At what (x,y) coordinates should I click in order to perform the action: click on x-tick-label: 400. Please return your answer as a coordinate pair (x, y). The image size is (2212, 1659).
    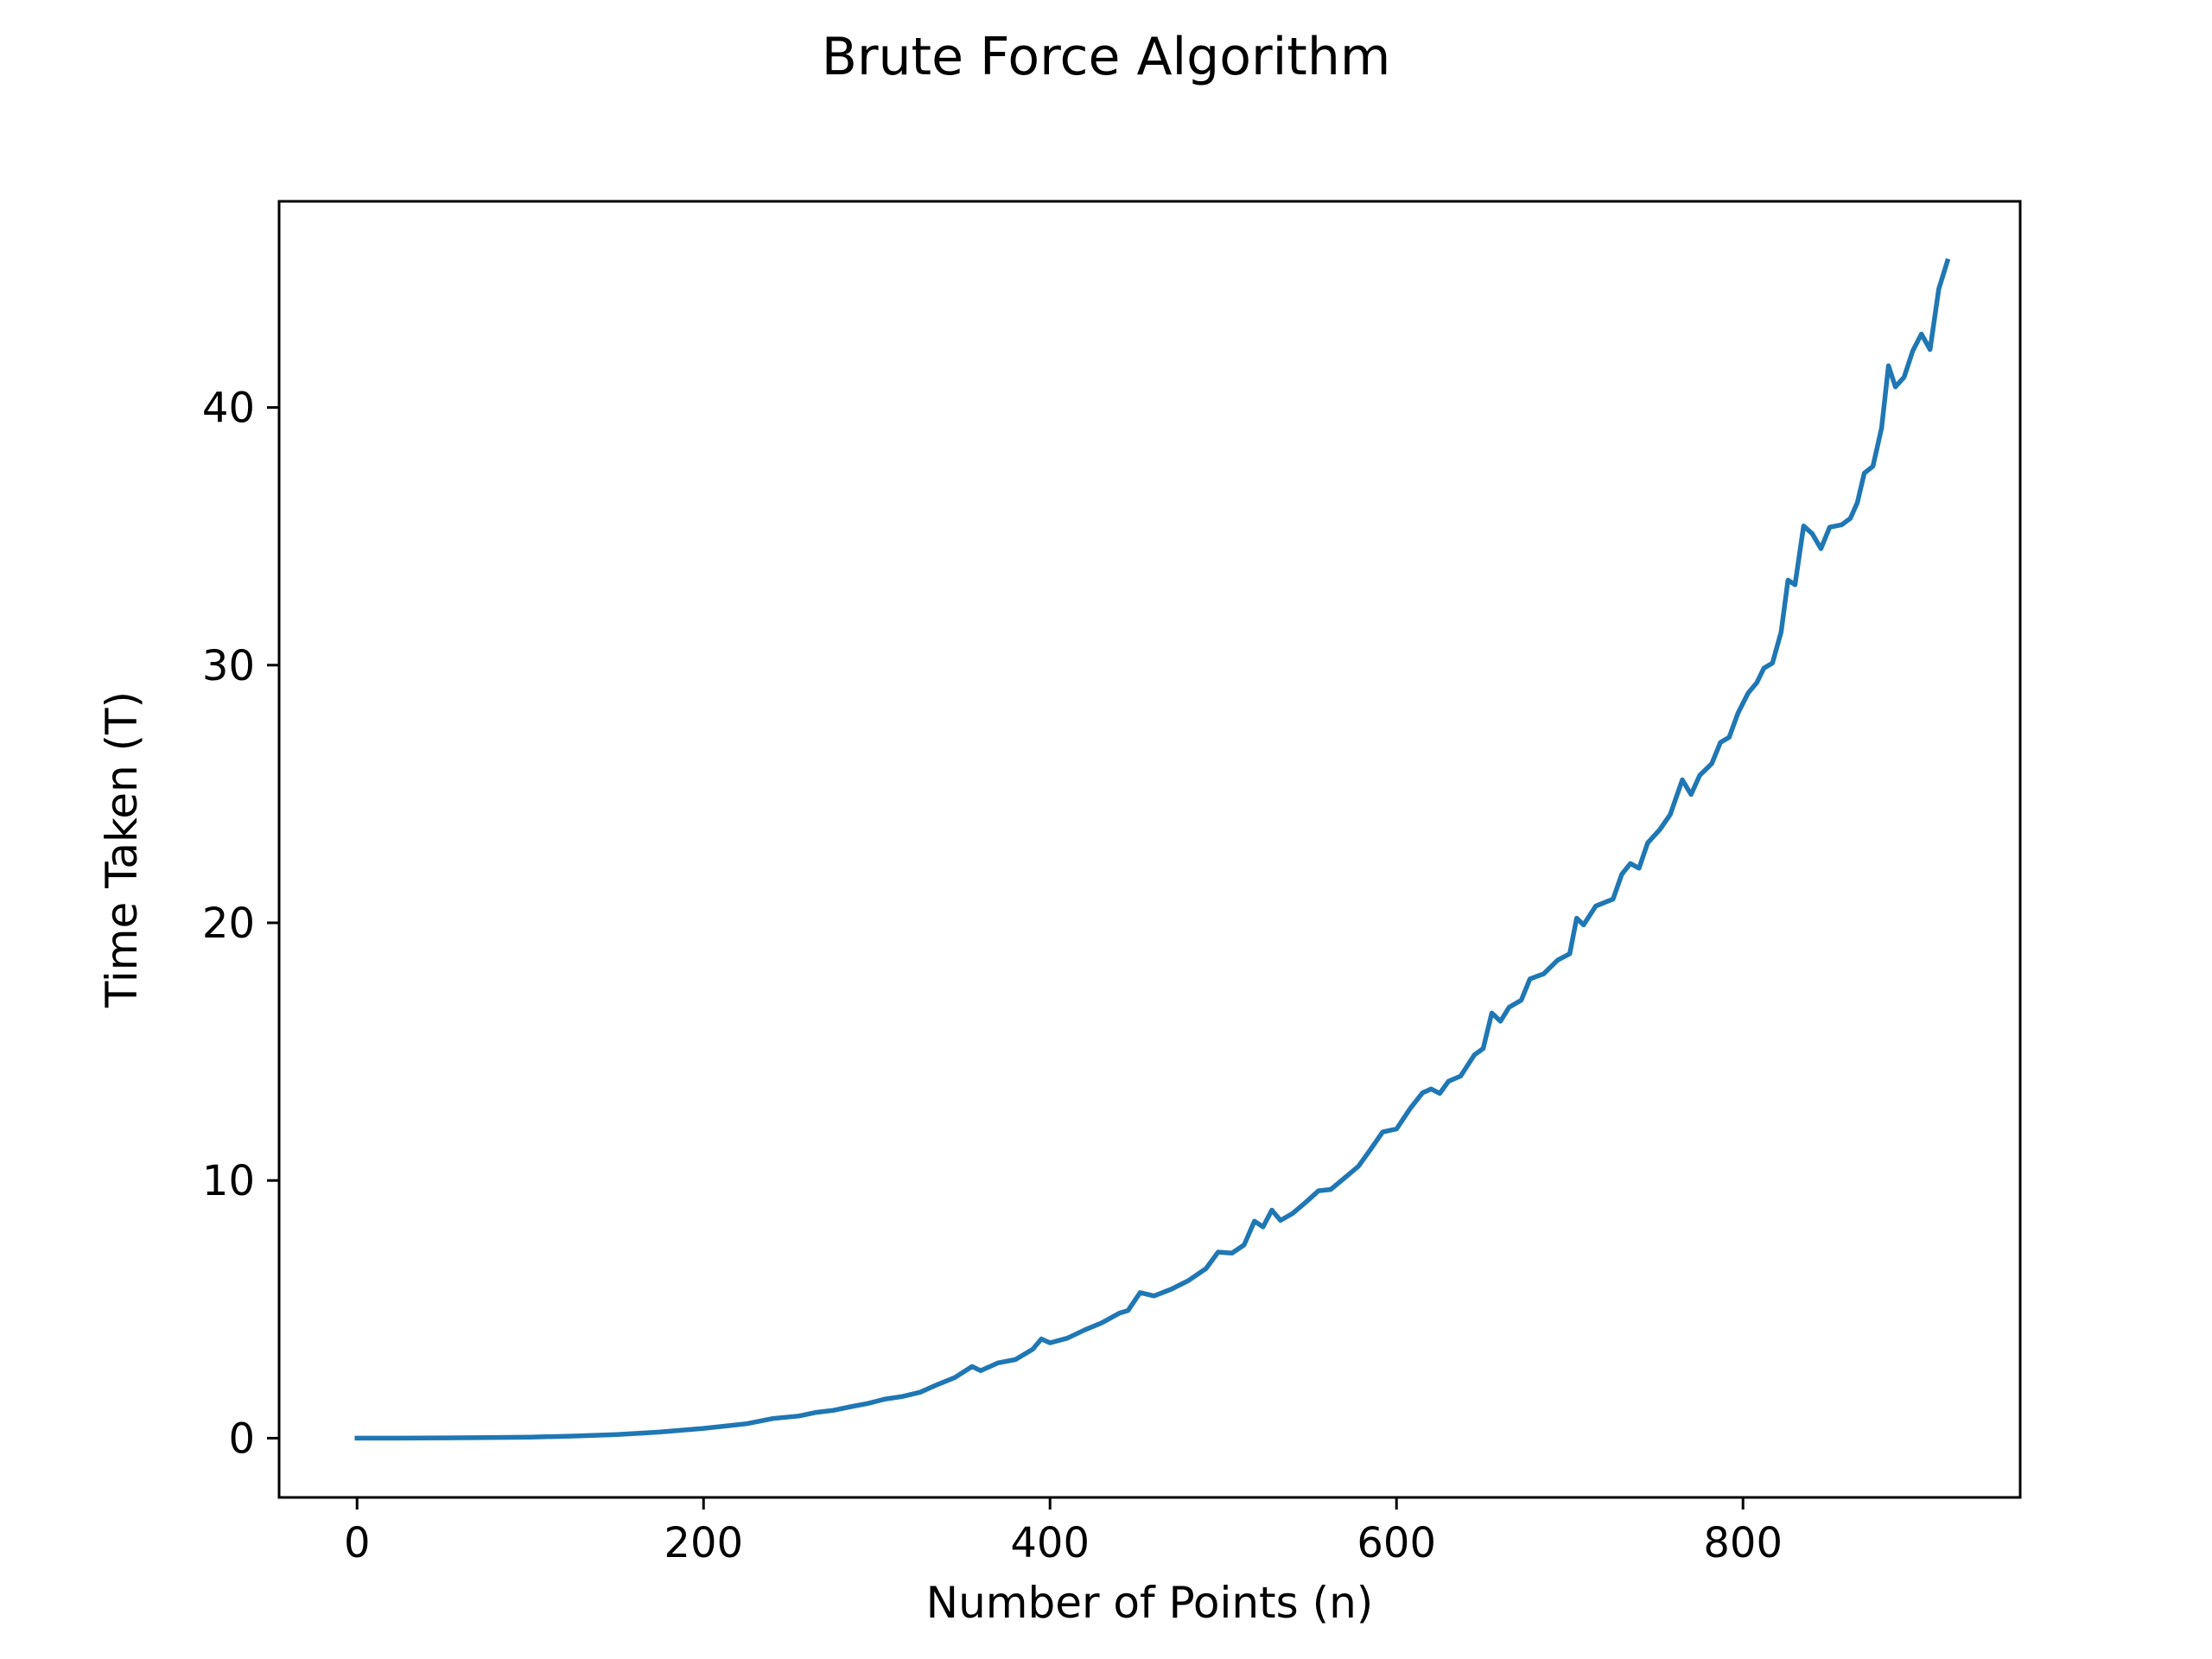
    Looking at the image, I should click on (1050, 1543).